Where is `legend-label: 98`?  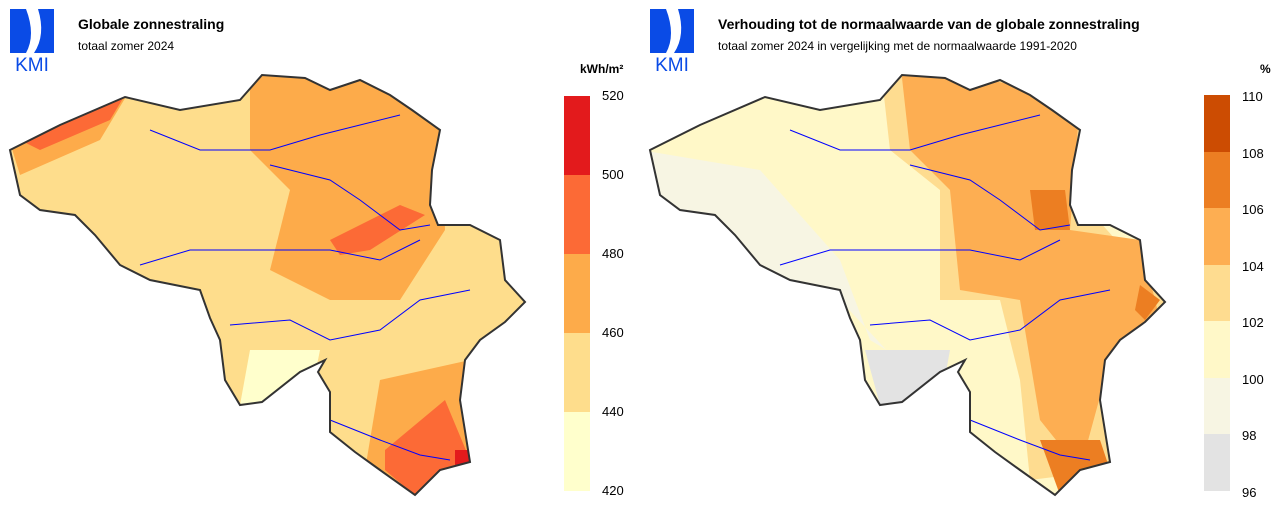
legend-label: 98 is located at coordinates (1249, 435).